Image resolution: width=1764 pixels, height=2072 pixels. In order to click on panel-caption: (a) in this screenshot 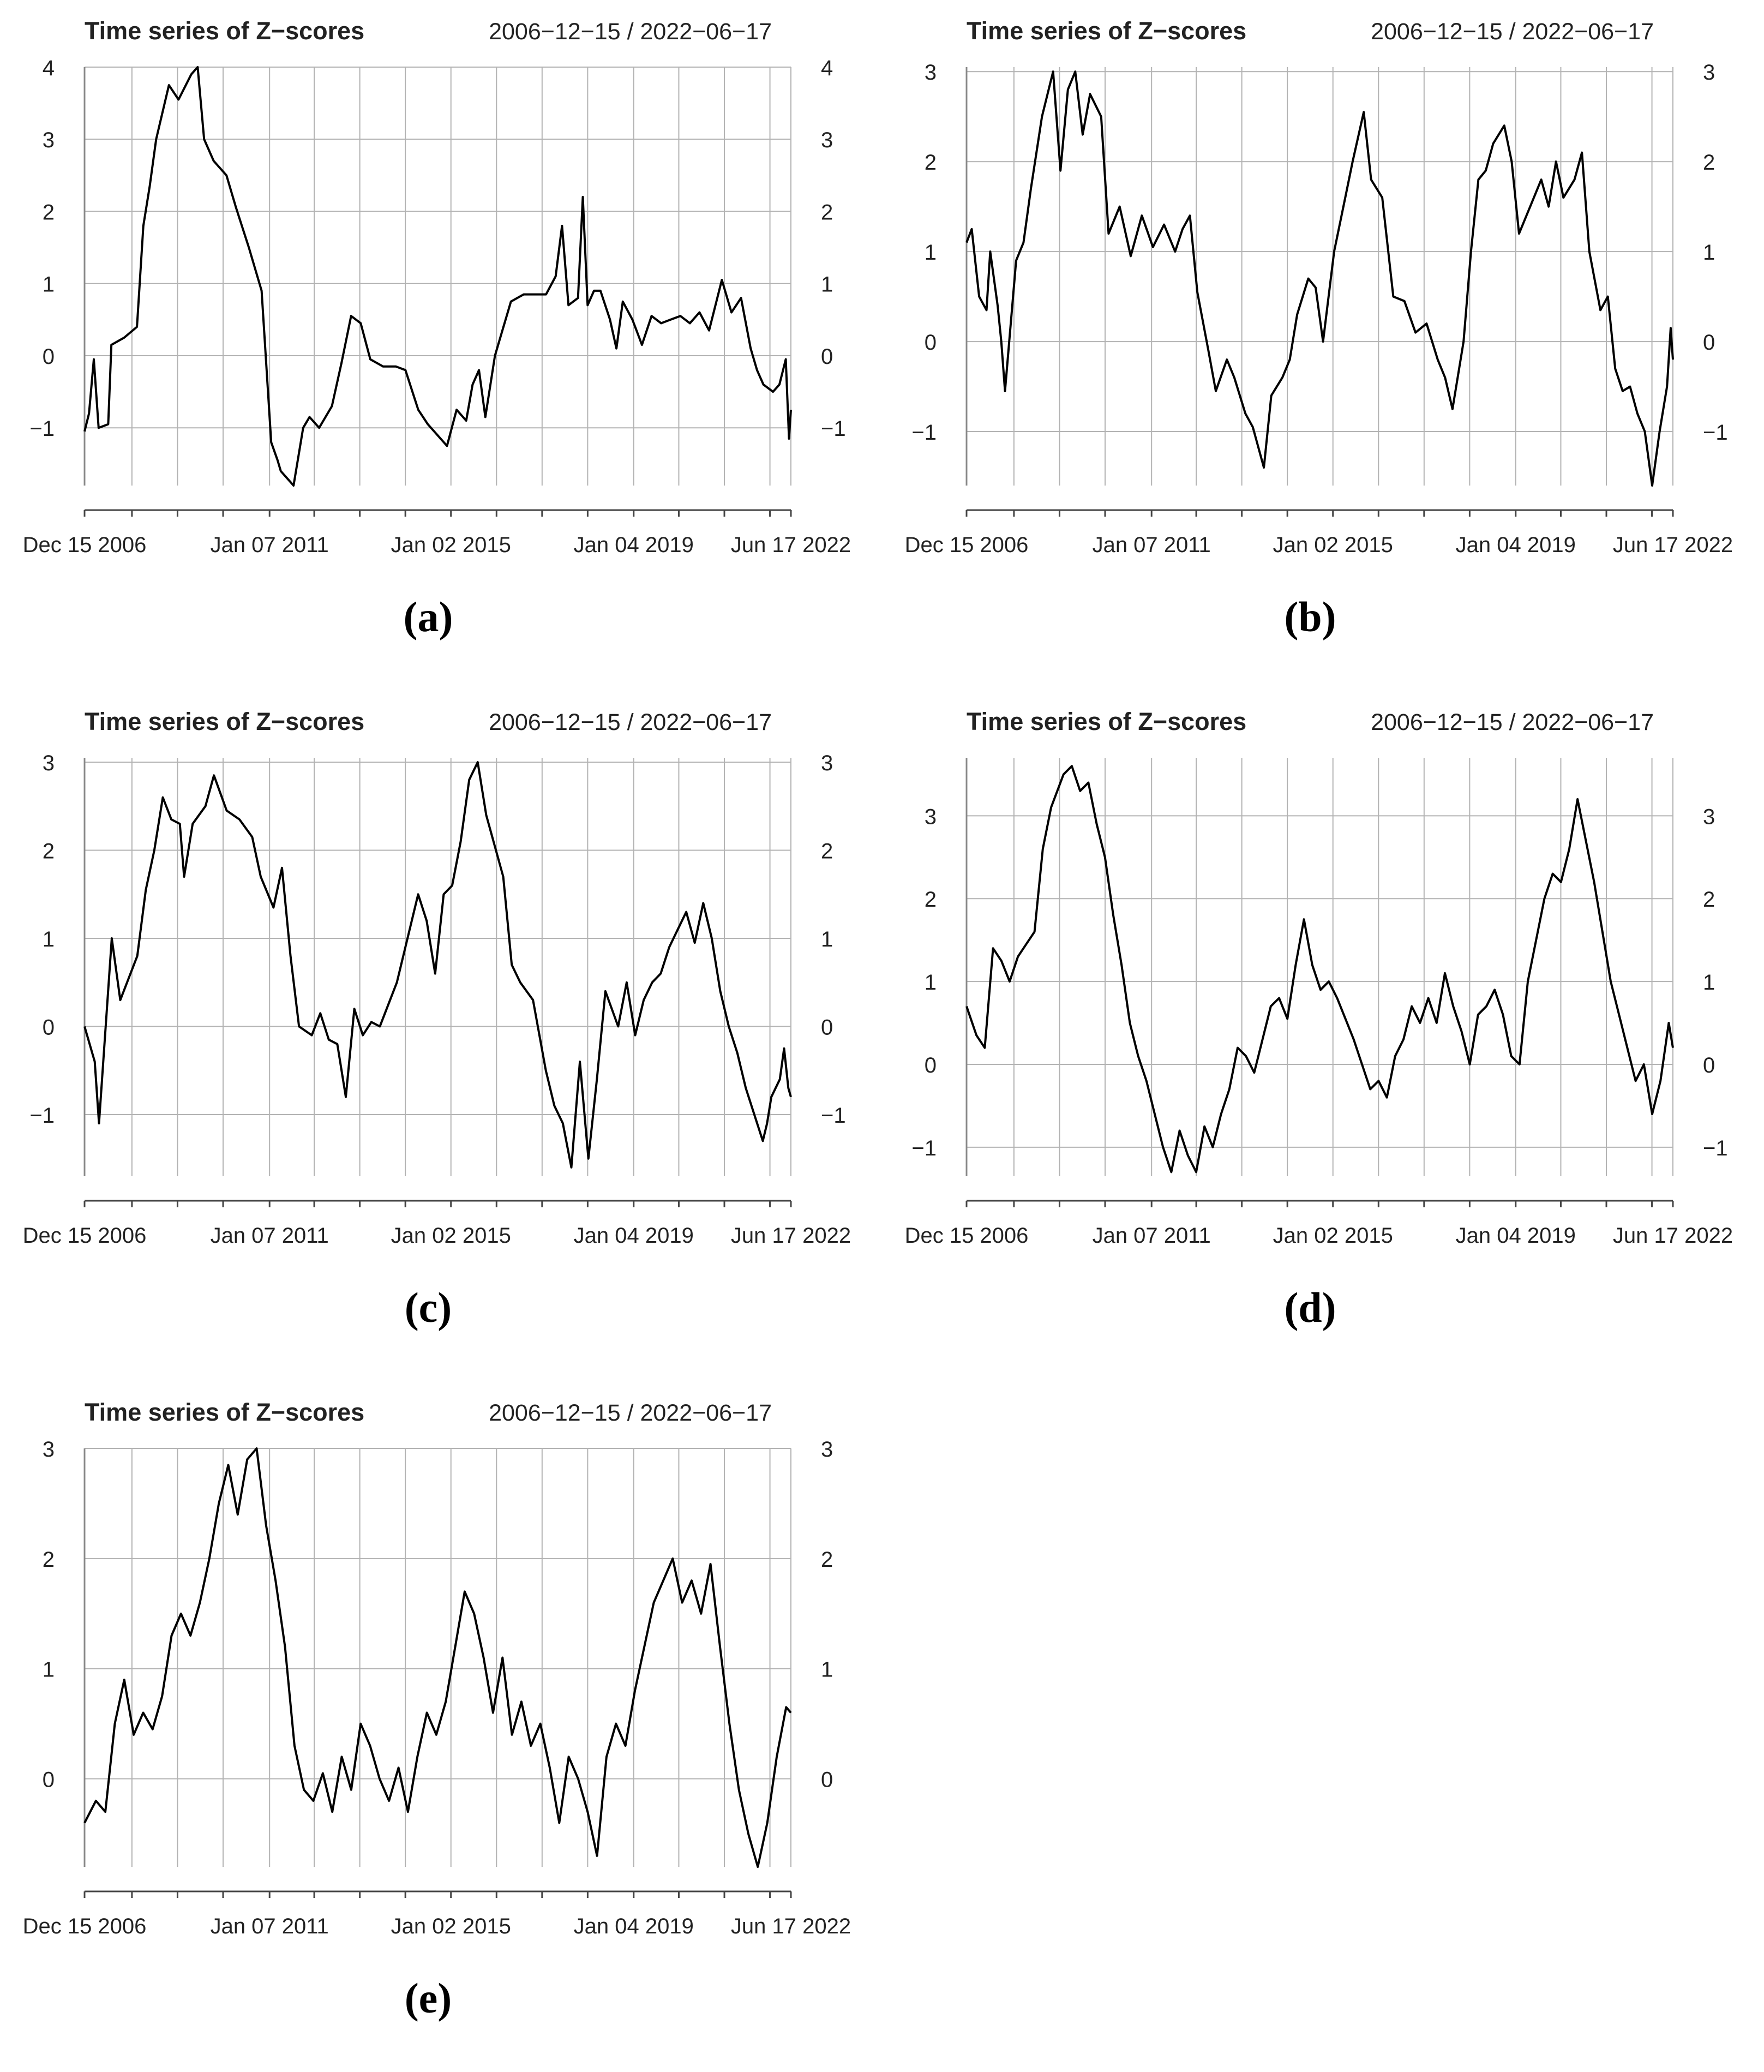, I will do `click(428, 616)`.